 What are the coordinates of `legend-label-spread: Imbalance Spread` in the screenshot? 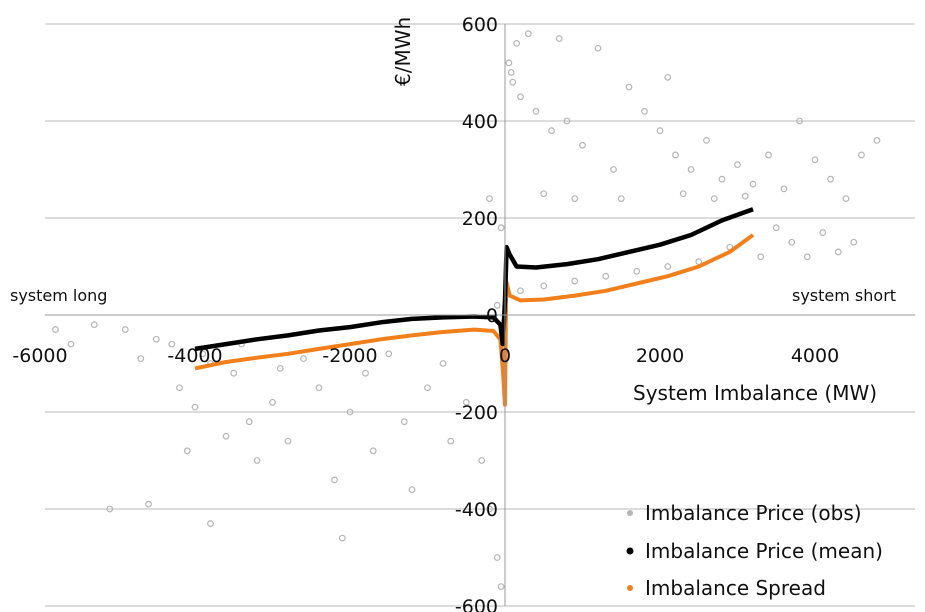 It's located at (735, 588).